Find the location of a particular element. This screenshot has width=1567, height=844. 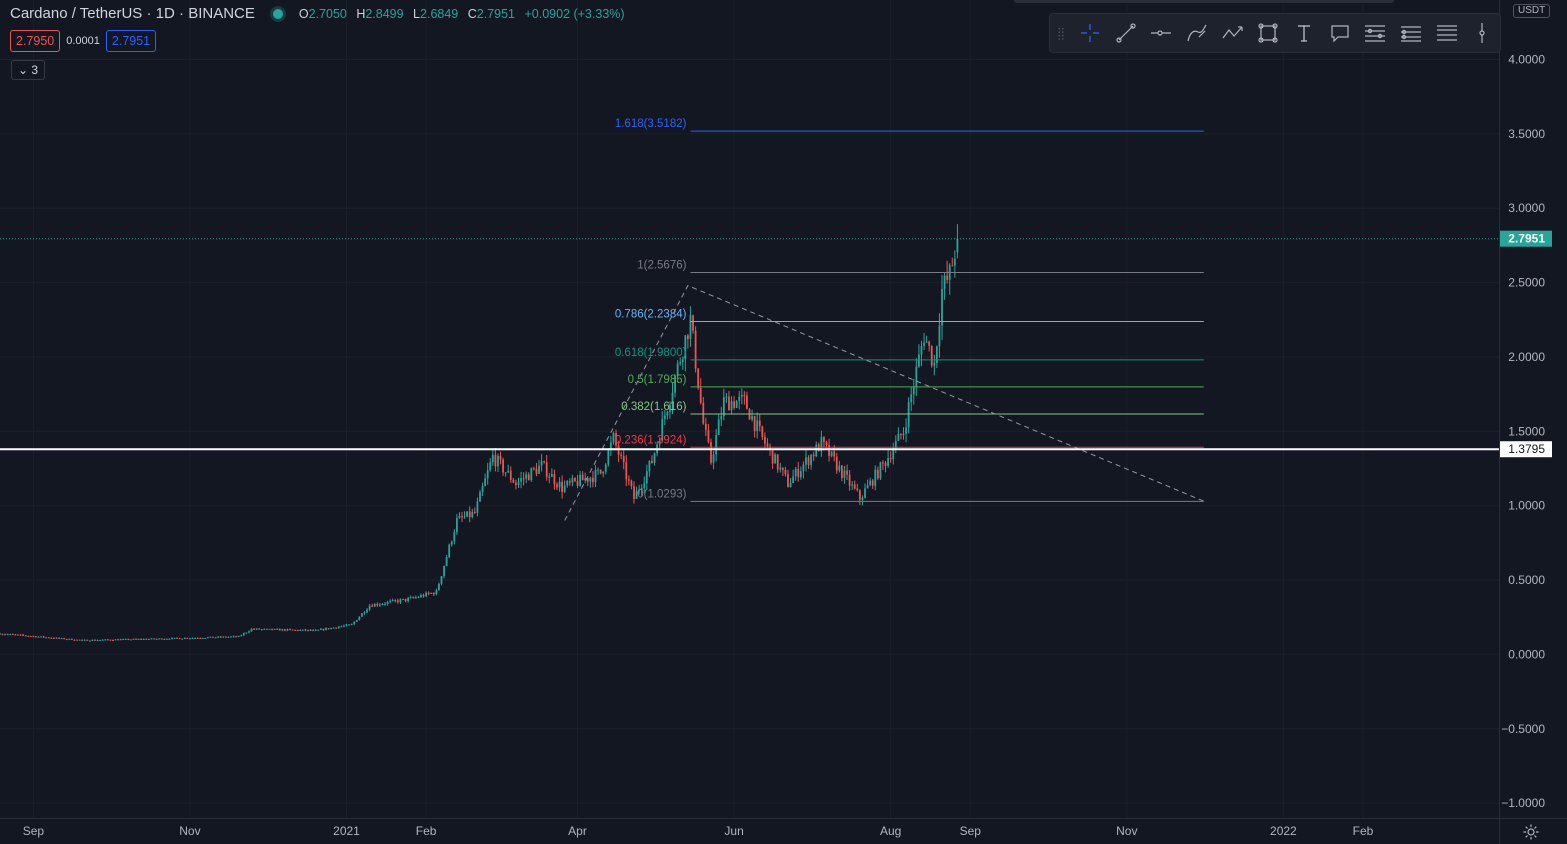

drag-handle-icon is located at coordinates (1061, 33).